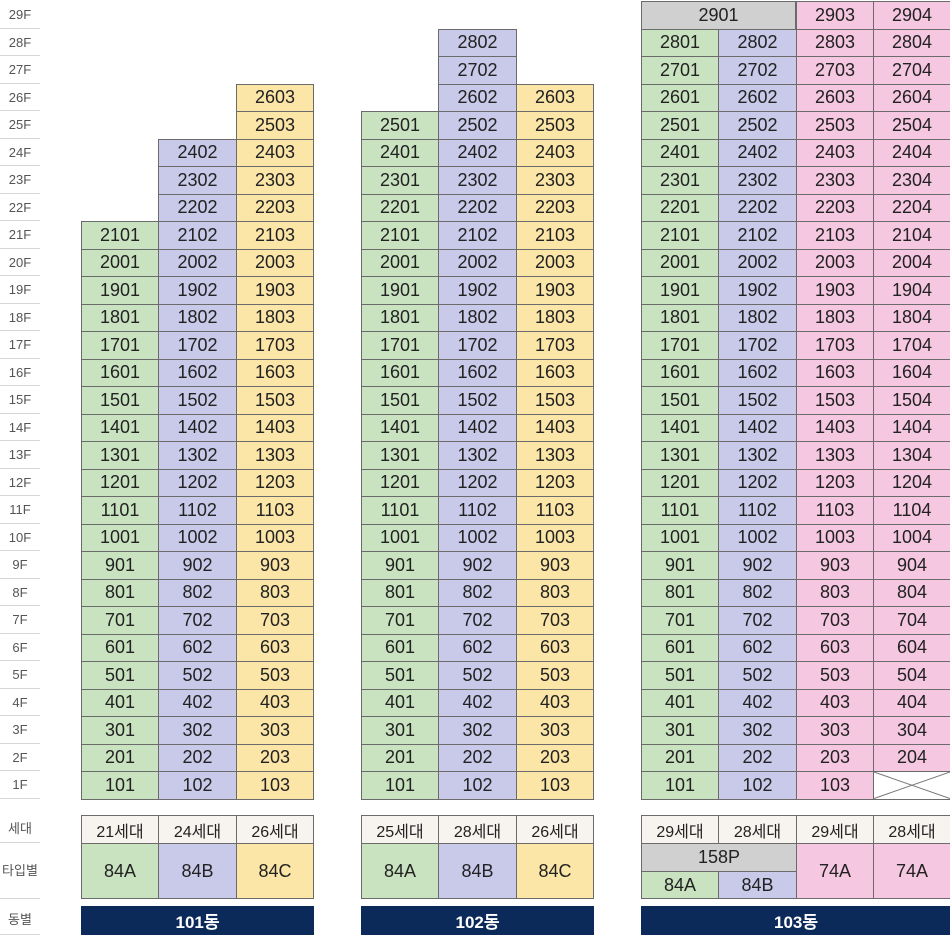  What do you see at coordinates (477, 675) in the screenshot?
I see `unit-cell: 502` at bounding box center [477, 675].